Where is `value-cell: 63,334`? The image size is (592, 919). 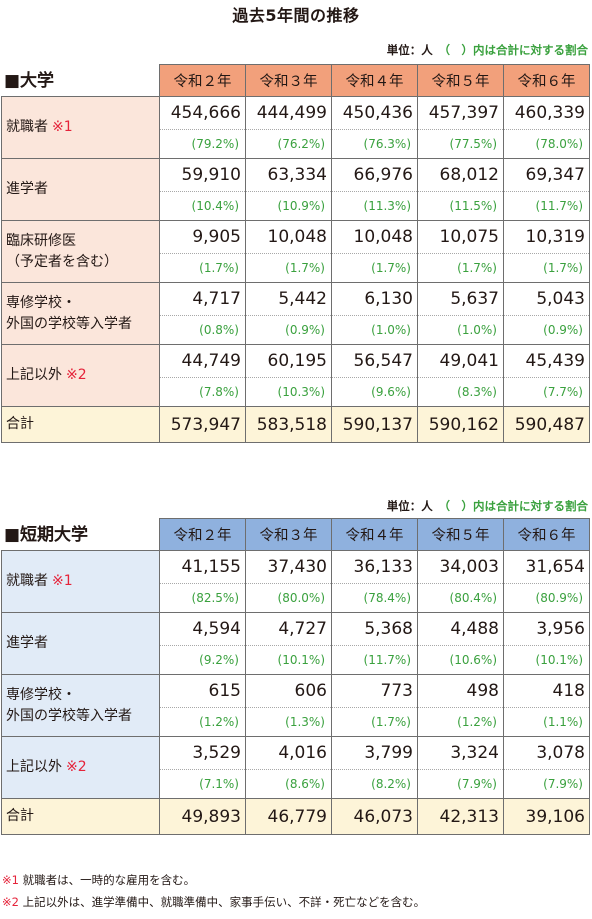
value-cell: 63,334 is located at coordinates (288, 175).